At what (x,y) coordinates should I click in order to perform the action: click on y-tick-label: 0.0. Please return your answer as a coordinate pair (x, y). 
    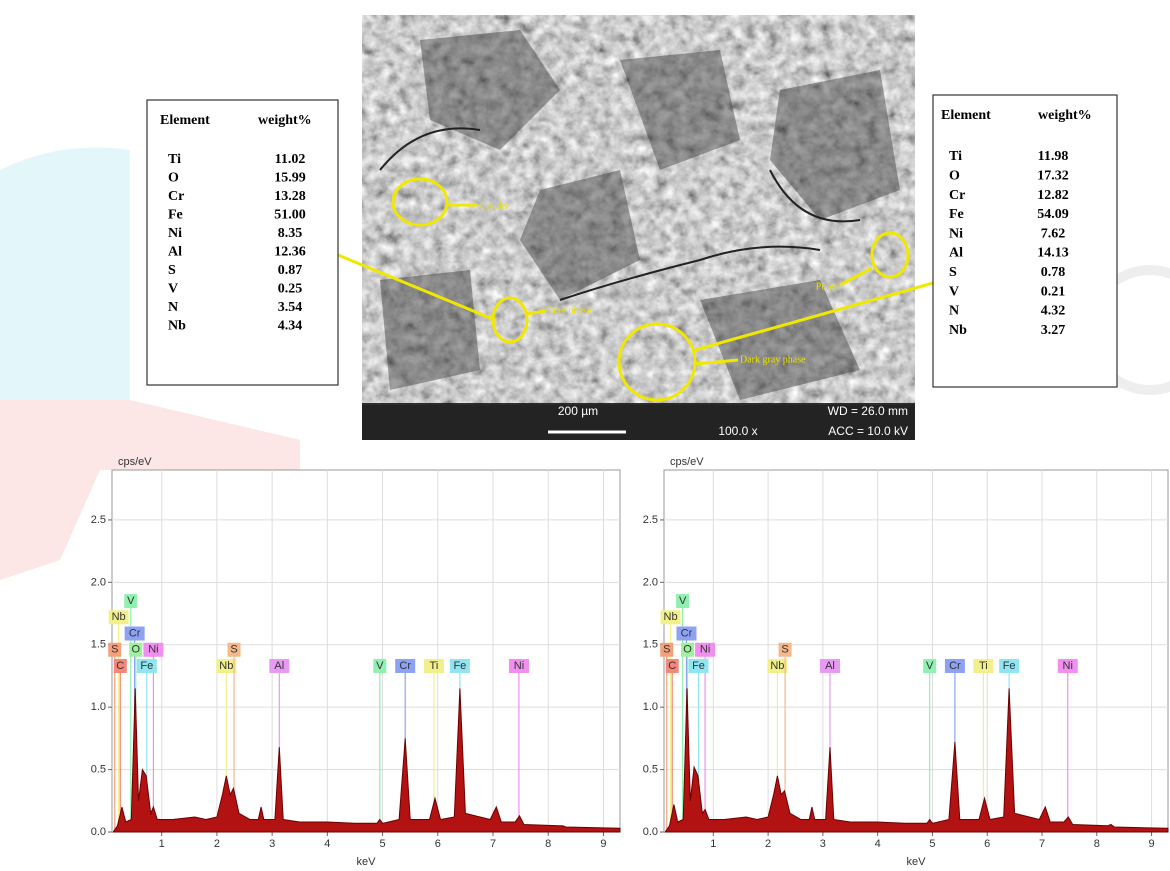
    Looking at the image, I should click on (650, 832).